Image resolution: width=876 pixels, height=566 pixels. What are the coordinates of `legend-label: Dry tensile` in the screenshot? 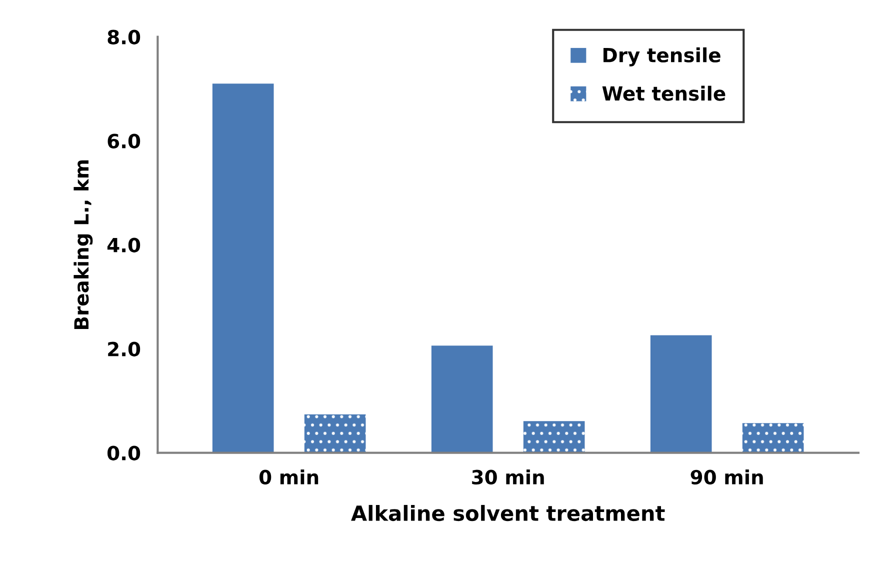 It's located at (662, 56).